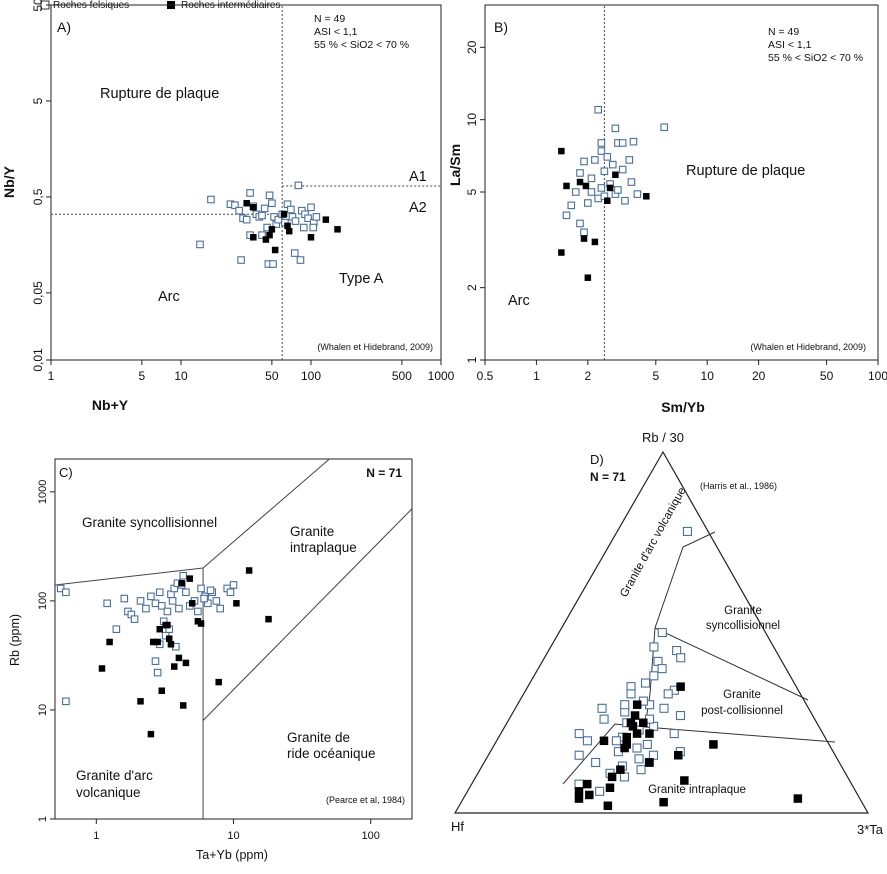 The width and height of the screenshot is (887, 874). Describe the element at coordinates (371, 836) in the screenshot. I see `panel-c-xtick-label: 100` at that location.